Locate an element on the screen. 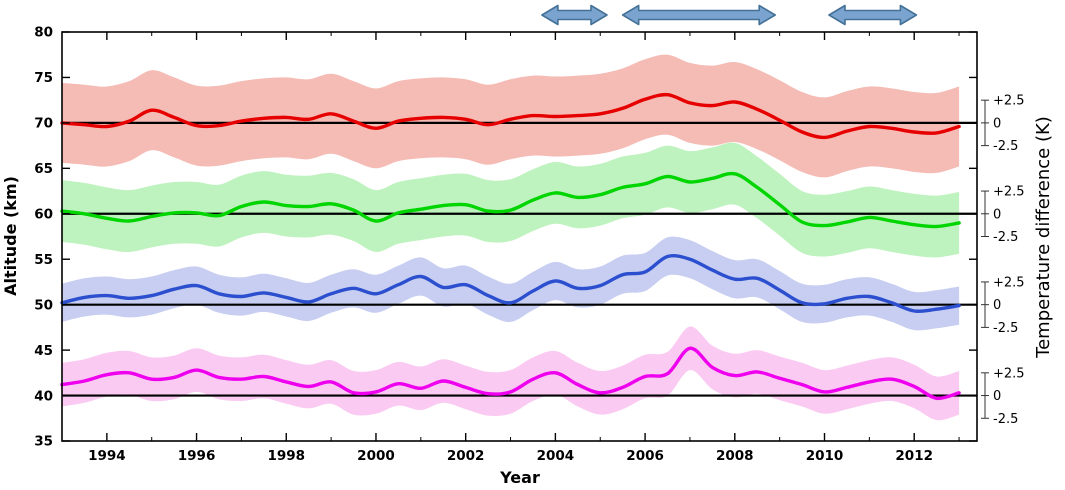  right-axis-title: Temperature difference (K) is located at coordinates (1043, 237).